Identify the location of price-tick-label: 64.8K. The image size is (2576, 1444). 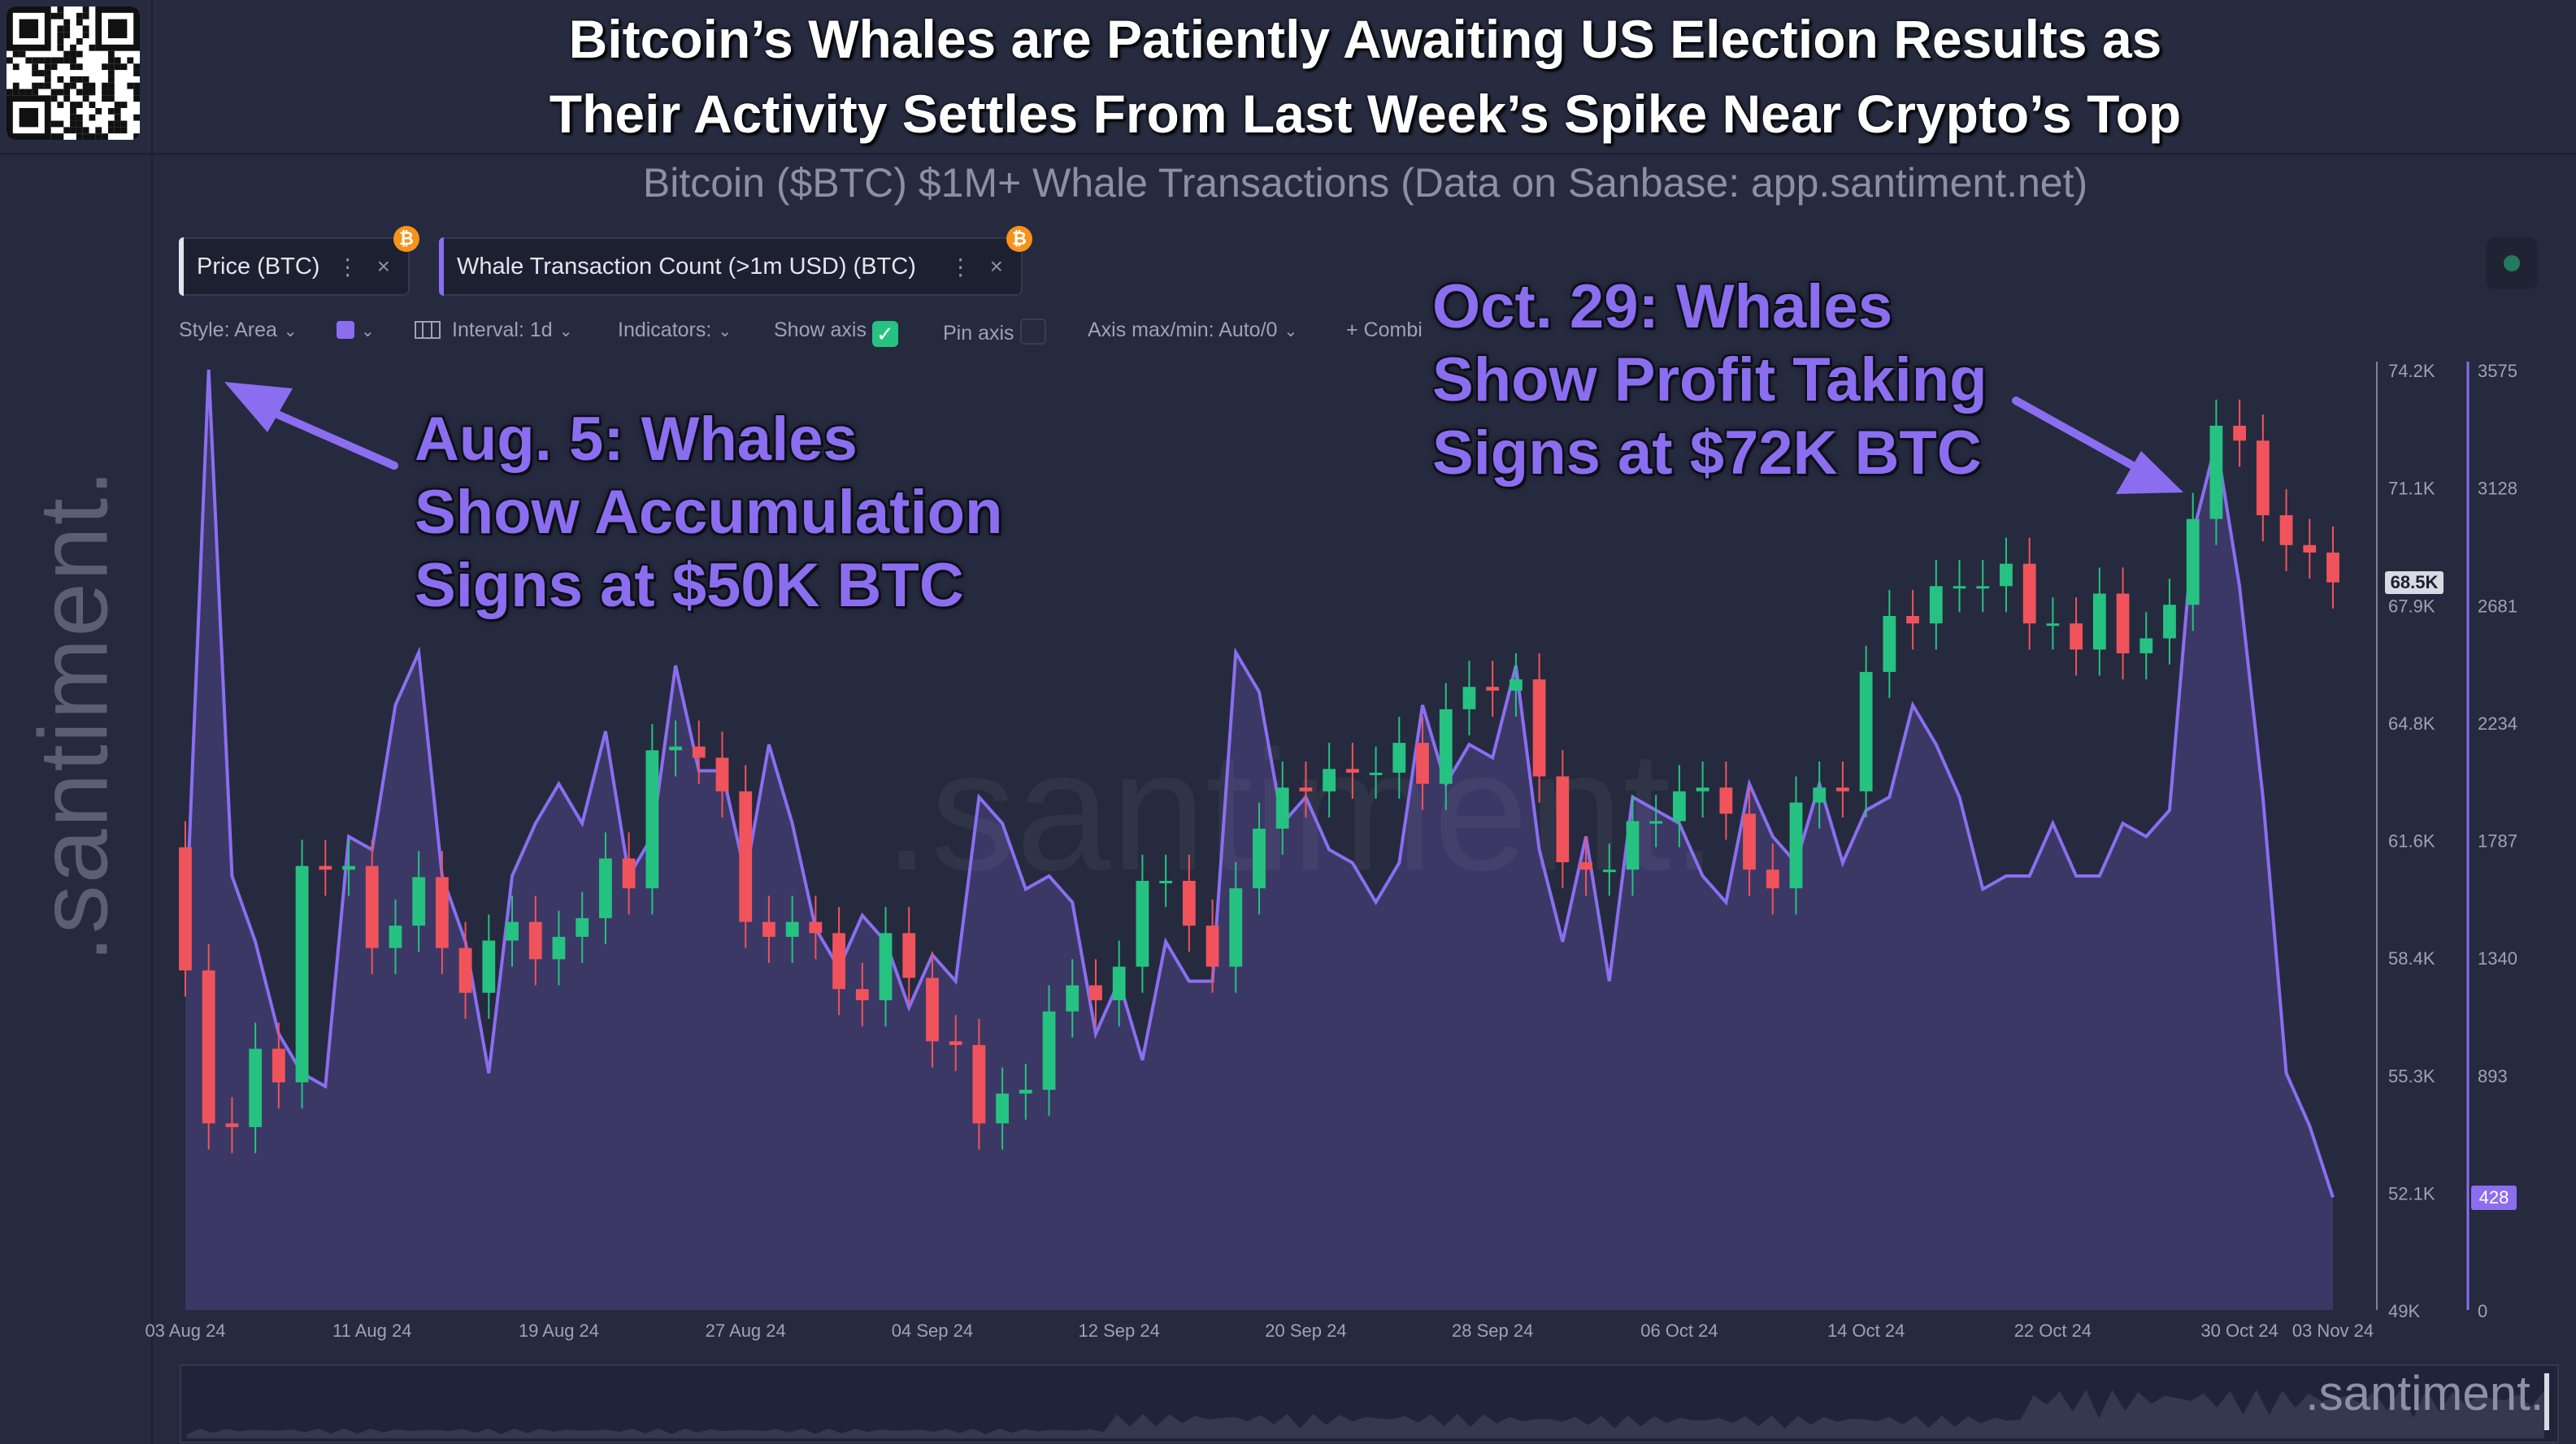
(2411, 723).